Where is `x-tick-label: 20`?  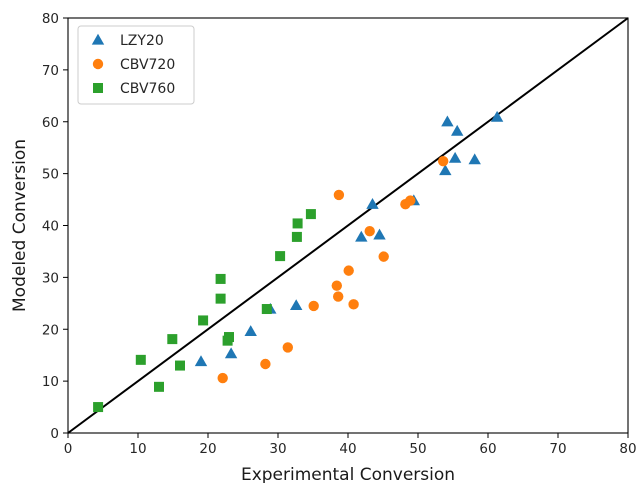
x-tick-label: 20 is located at coordinates (207, 449).